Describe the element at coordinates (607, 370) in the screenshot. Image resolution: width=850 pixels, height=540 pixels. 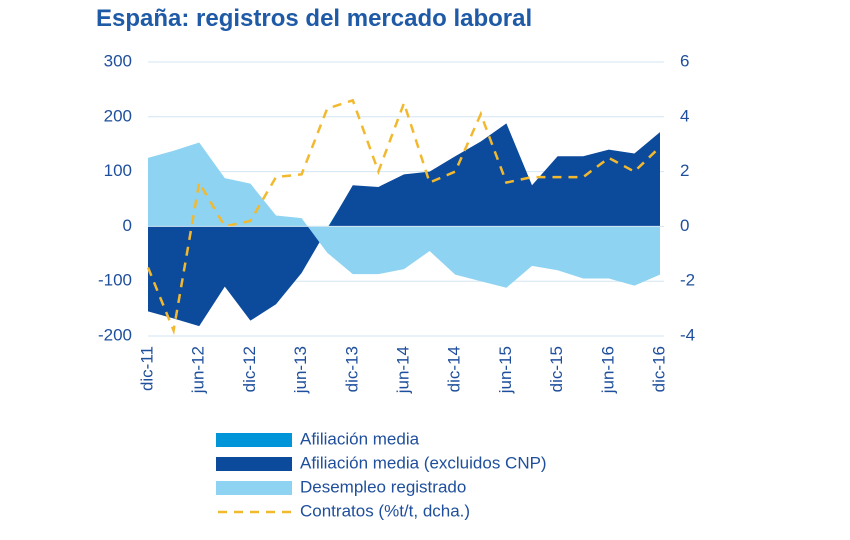
I see `x-tick-label: jun-16` at that location.